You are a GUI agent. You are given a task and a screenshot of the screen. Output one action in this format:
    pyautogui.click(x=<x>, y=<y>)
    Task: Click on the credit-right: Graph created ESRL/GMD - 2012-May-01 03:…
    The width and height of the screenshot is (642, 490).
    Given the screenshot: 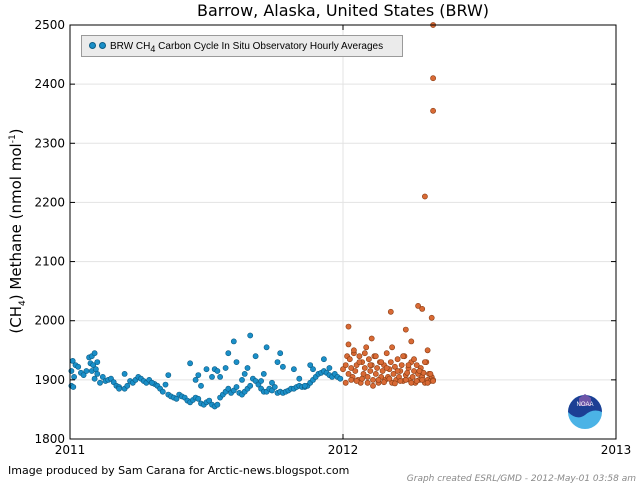 What is the action you would take?
    pyautogui.click(x=521, y=479)
    